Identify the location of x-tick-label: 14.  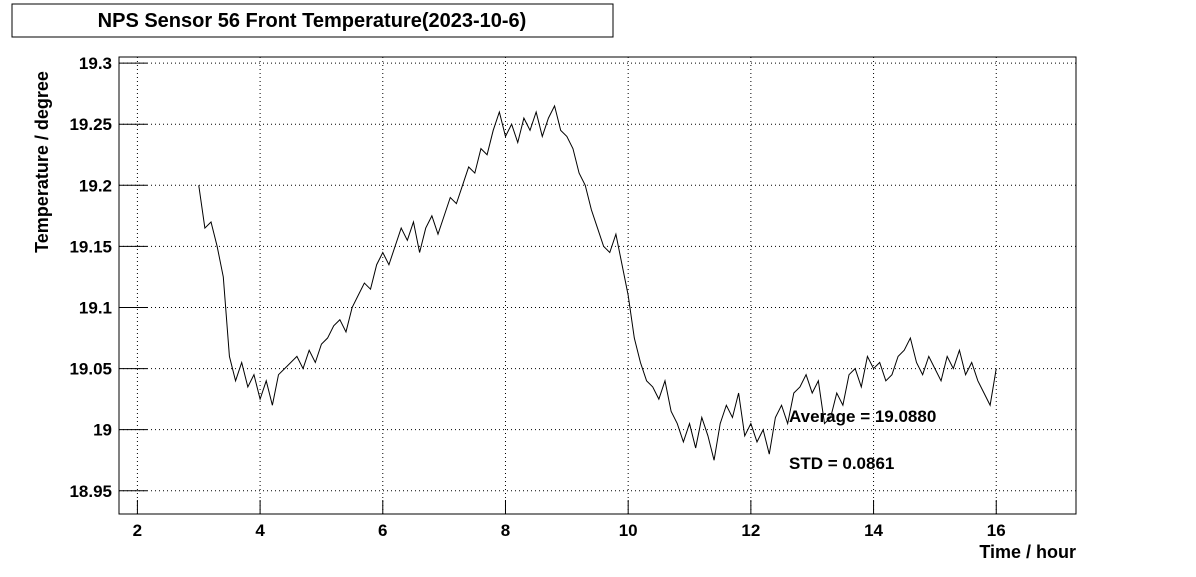
(873, 530).